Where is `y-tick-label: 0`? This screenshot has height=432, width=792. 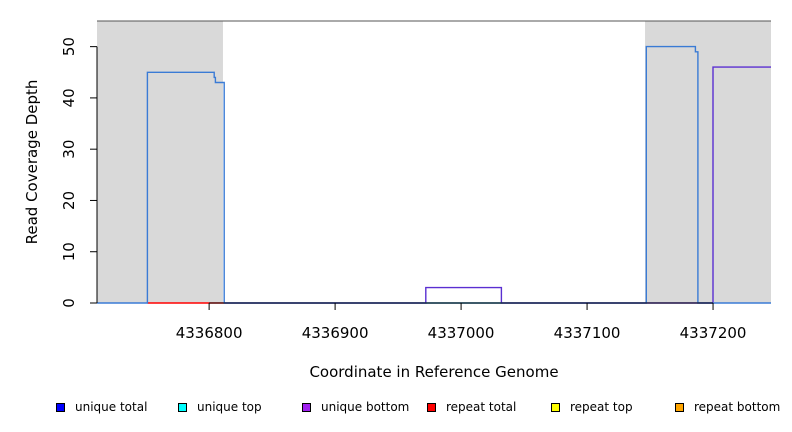 y-tick-label: 0 is located at coordinates (69, 303).